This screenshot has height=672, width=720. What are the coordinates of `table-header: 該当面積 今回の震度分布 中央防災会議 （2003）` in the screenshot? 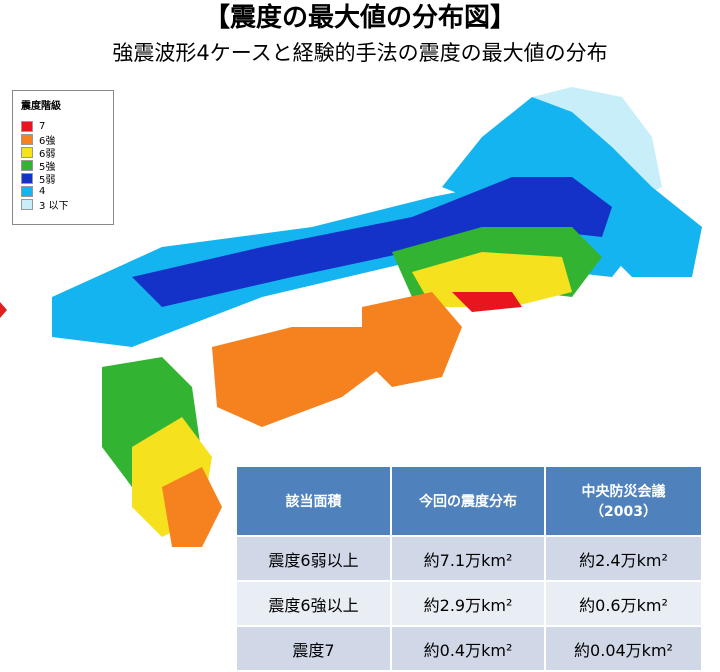 It's located at (469, 501).